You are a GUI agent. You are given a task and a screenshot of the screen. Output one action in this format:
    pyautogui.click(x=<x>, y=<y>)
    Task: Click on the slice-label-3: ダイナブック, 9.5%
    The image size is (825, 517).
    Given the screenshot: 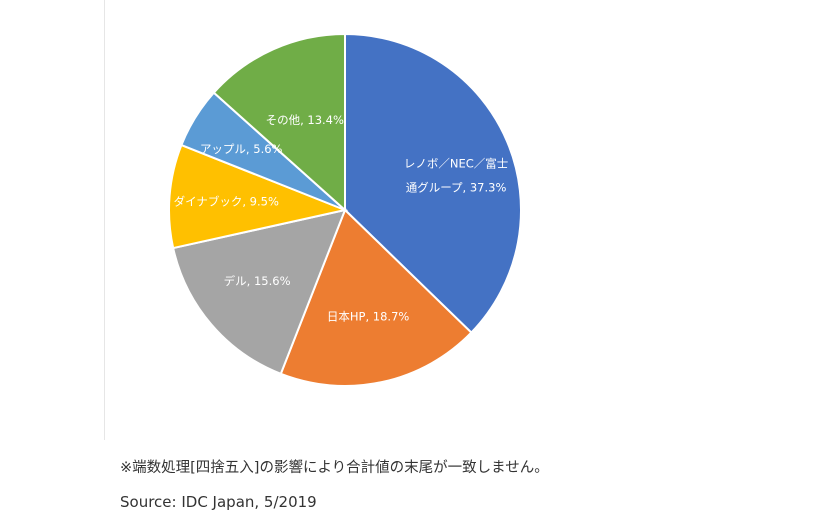 What is the action you would take?
    pyautogui.click(x=226, y=201)
    